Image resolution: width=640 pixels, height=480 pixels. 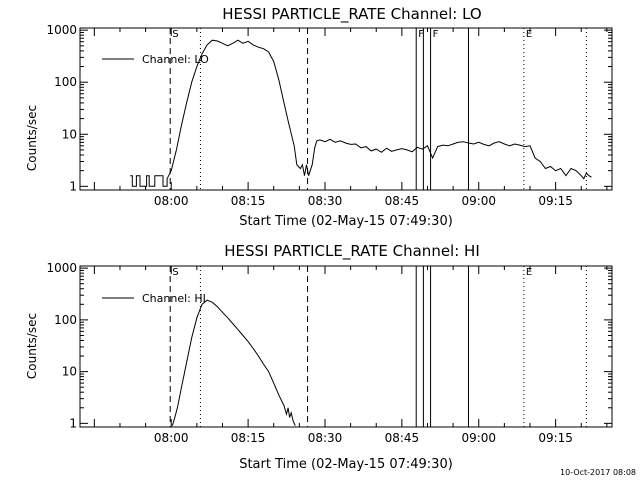 I want to click on chart-title: HESSI PARTICLE_RATE Channel: HI, so click(x=352, y=251).